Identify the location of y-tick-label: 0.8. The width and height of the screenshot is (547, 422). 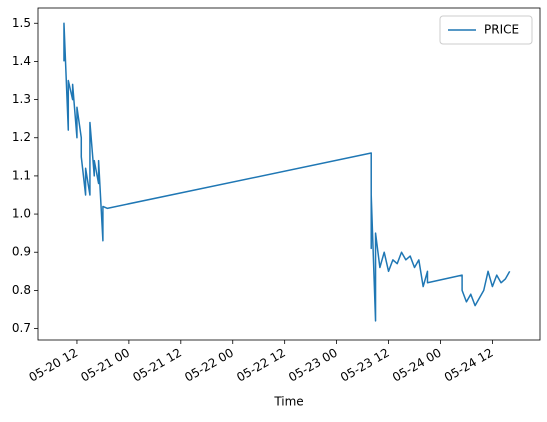
(21, 290).